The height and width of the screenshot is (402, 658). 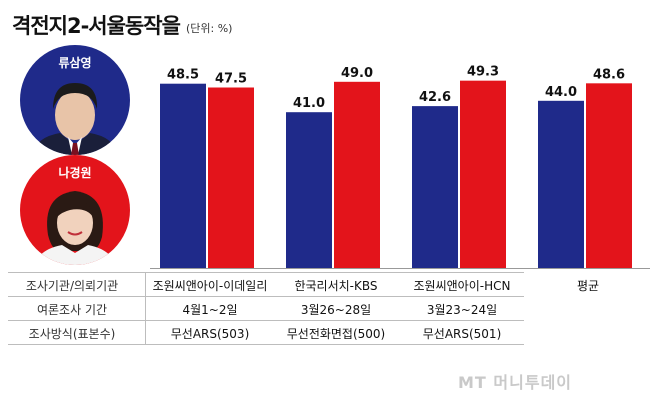 I want to click on value-label-candidate-1-4: 44.0, so click(x=561, y=92).